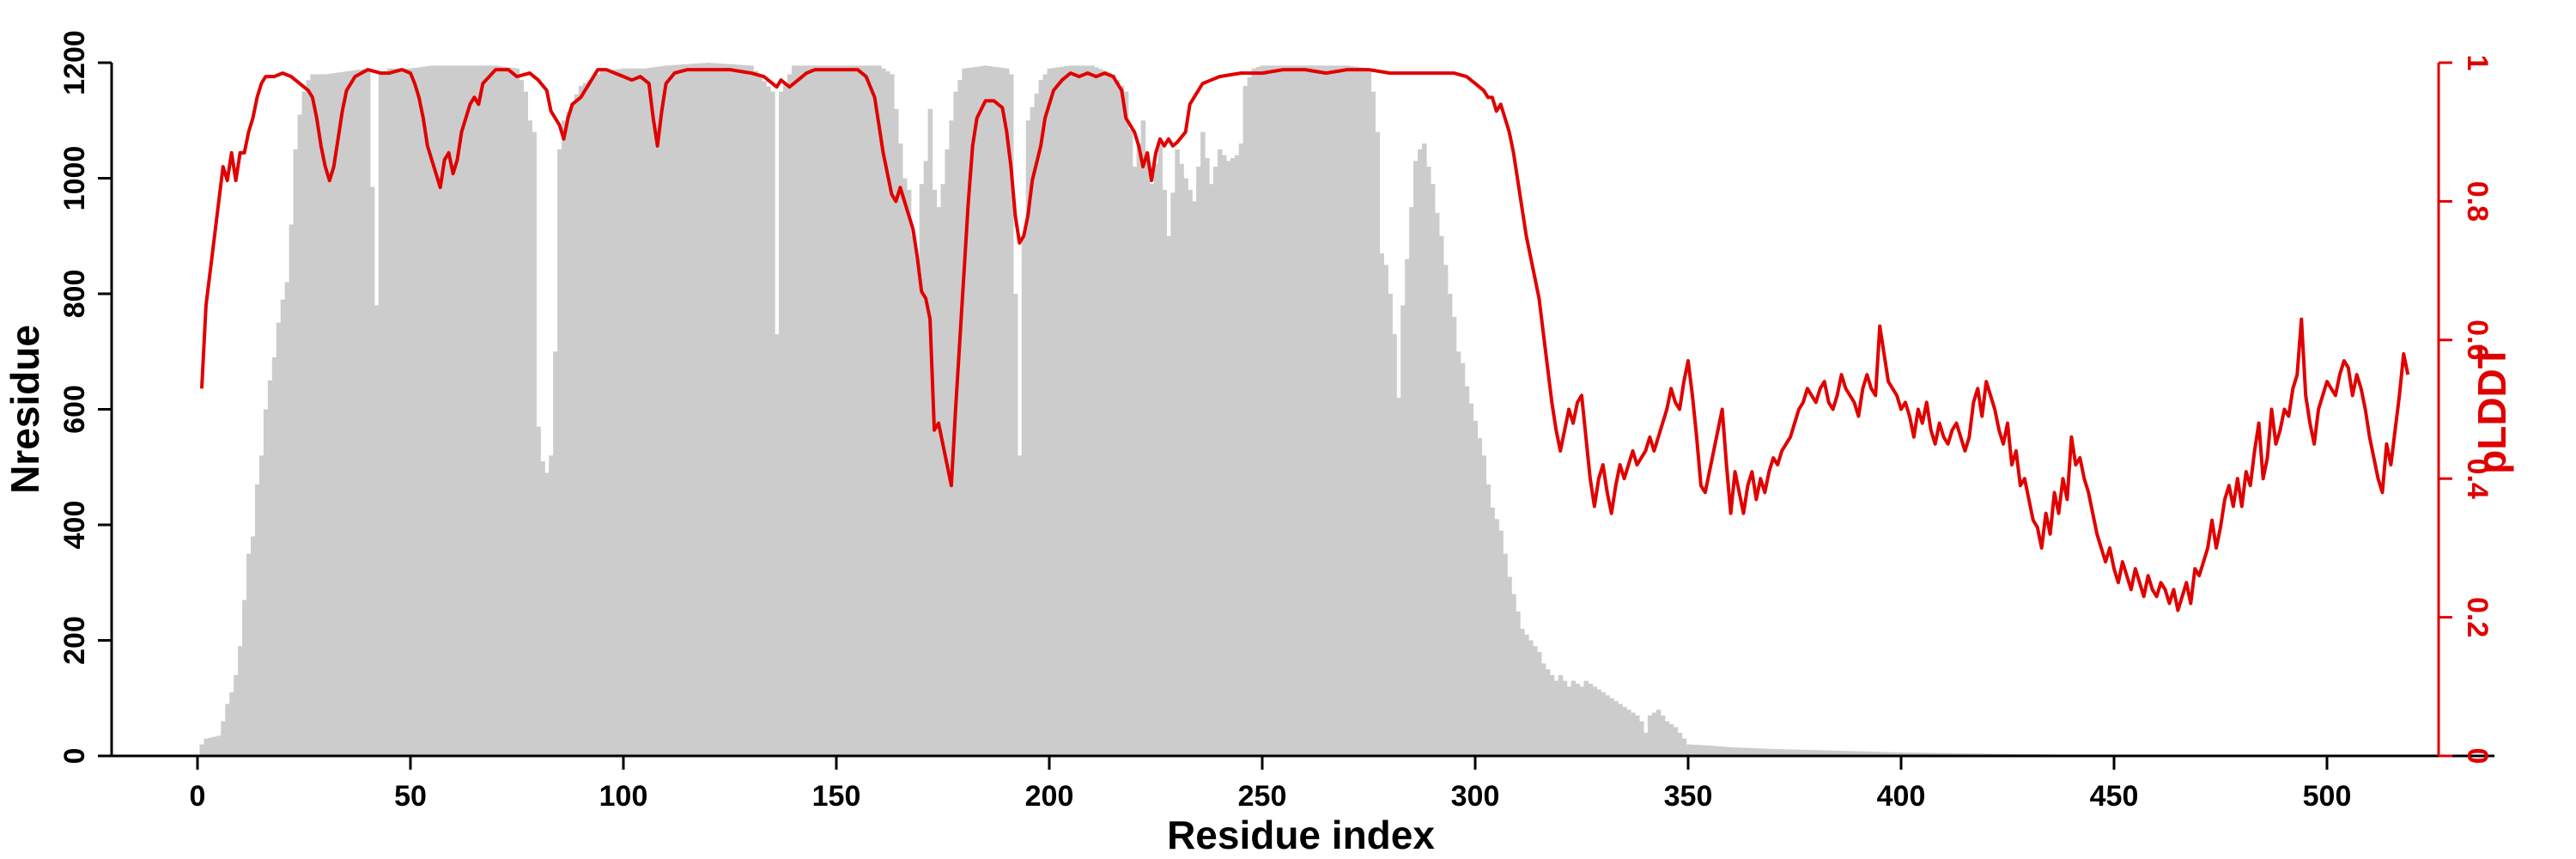 This screenshot has width=2576, height=859. I want to click on x-tick-label: 50, so click(410, 796).